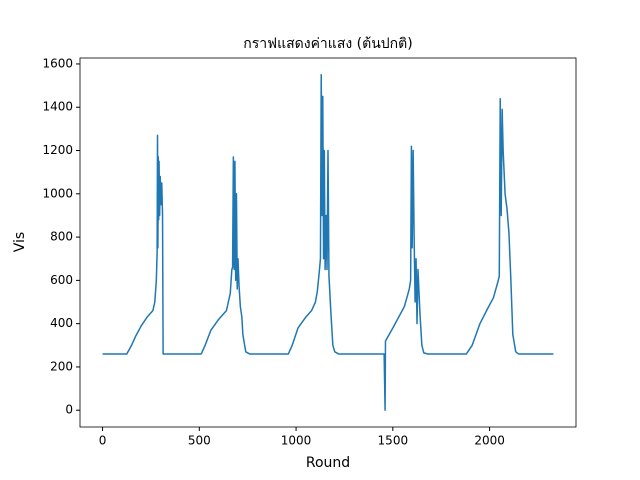 The height and width of the screenshot is (480, 640). What do you see at coordinates (57, 63) in the screenshot?
I see `y-tick-label: 1600` at bounding box center [57, 63].